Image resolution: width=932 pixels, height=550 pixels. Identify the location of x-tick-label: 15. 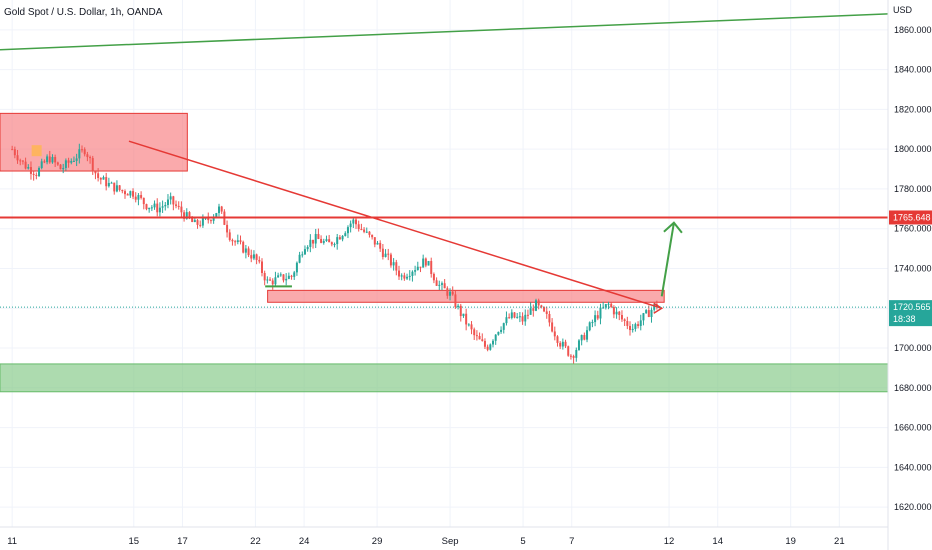
(134, 541).